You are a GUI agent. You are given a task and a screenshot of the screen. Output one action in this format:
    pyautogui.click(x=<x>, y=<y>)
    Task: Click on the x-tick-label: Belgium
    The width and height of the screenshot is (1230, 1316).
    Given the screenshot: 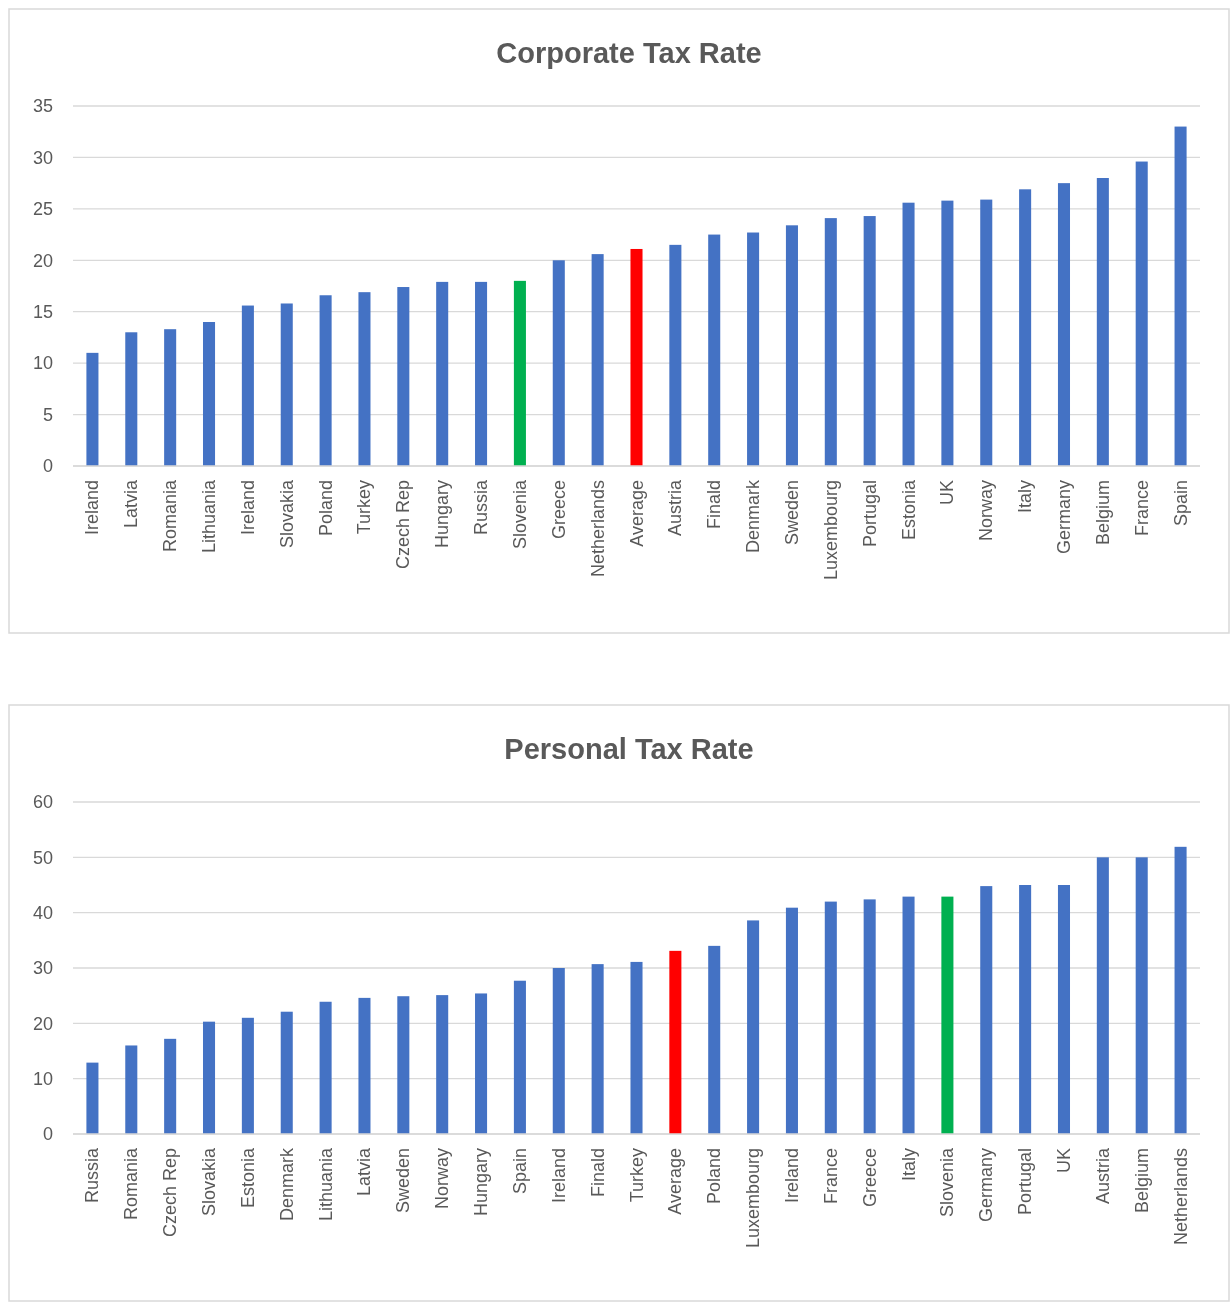 What is the action you would take?
    pyautogui.click(x=1141, y=1181)
    